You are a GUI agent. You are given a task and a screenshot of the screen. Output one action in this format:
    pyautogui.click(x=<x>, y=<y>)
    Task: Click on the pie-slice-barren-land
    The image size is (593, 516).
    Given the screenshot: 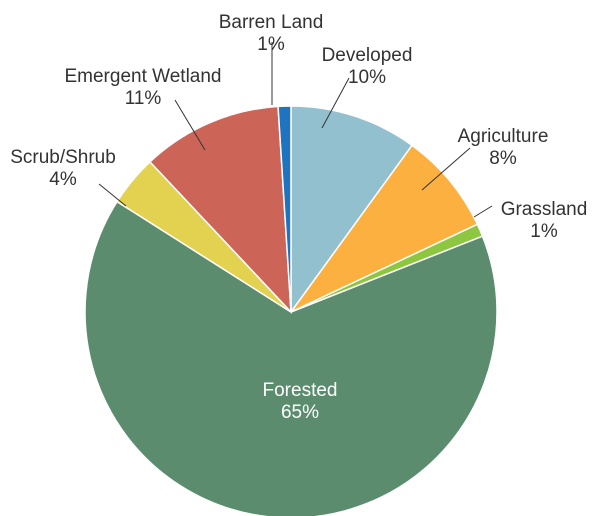 What is the action you would take?
    pyautogui.click(x=284, y=209)
    